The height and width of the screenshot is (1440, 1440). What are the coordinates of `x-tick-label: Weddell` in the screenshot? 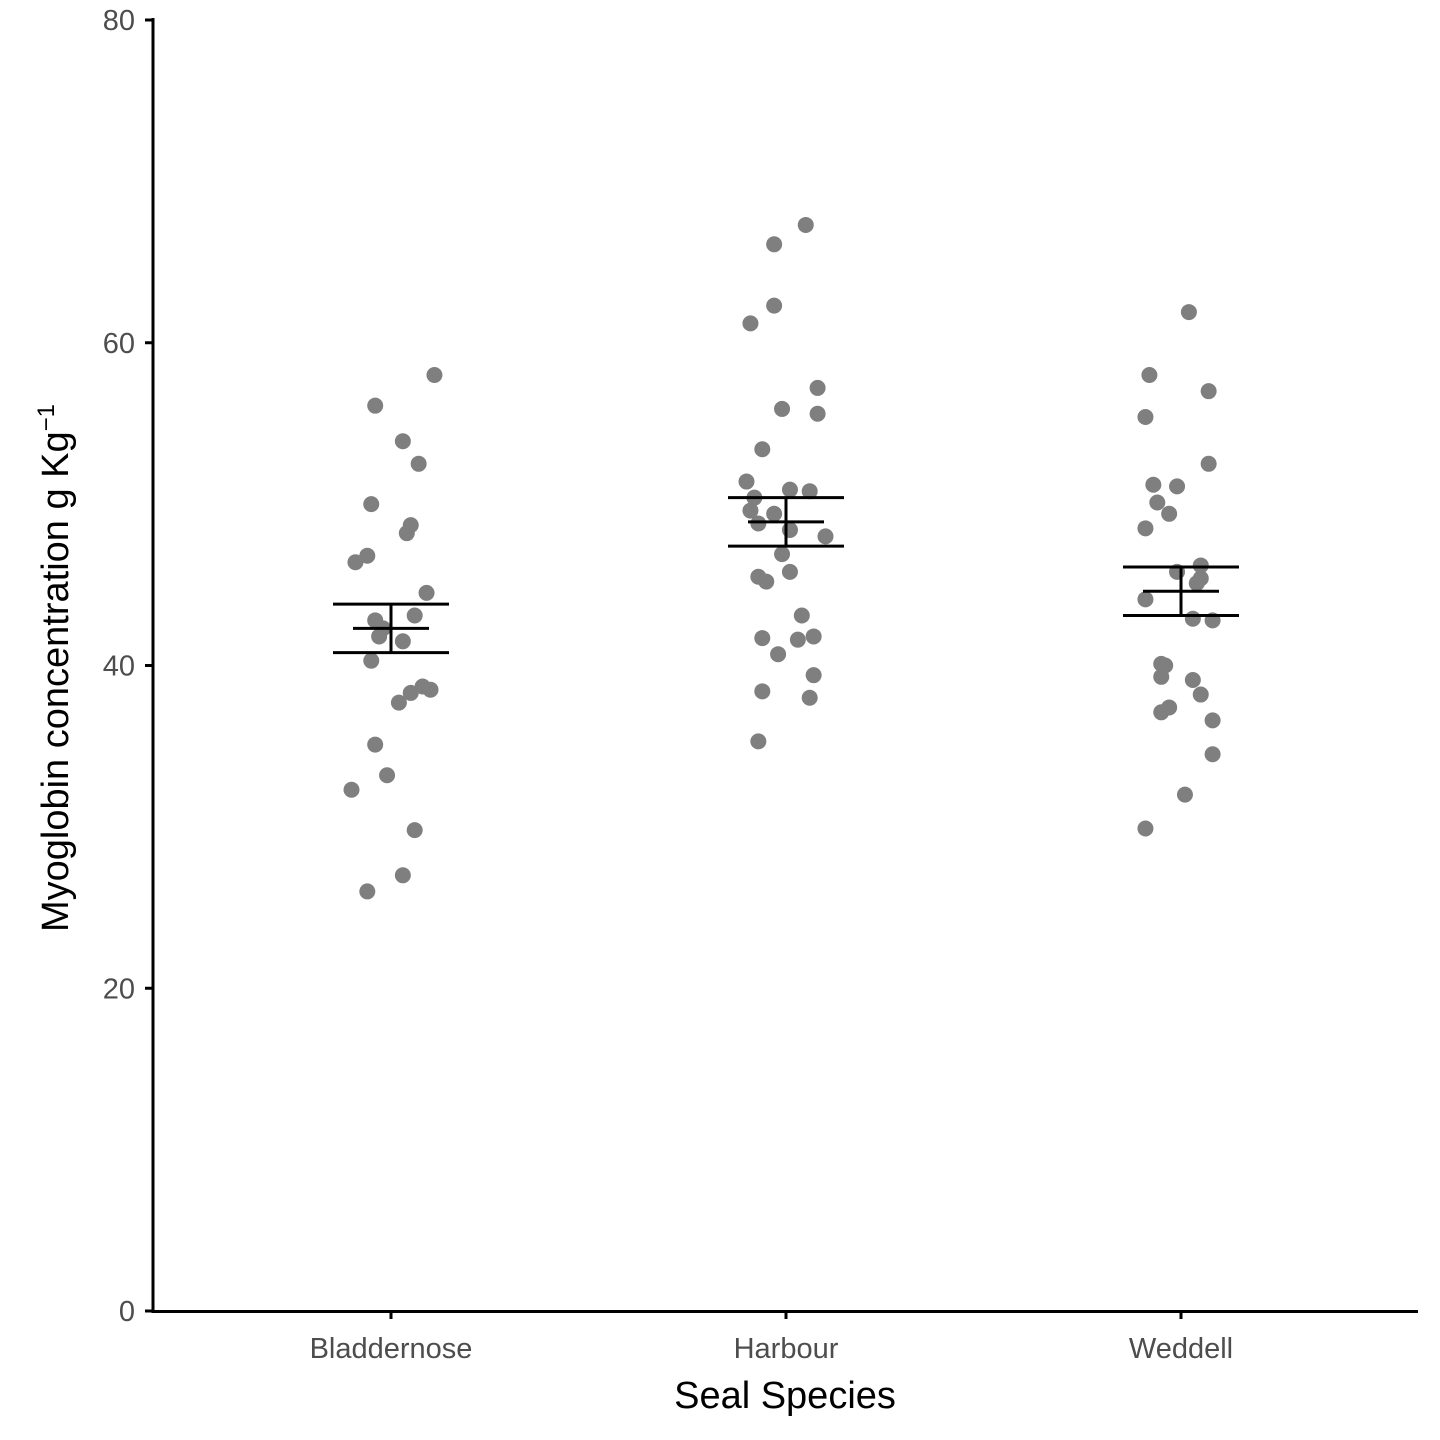 It's located at (1181, 1349).